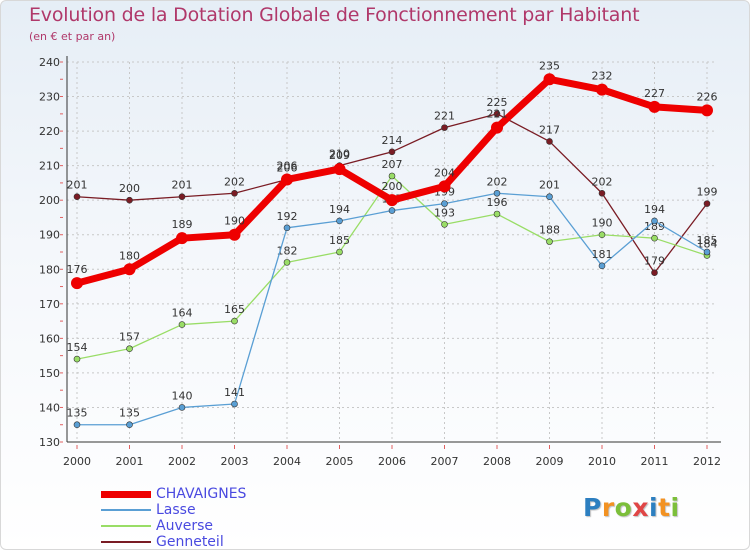  What do you see at coordinates (287, 216) in the screenshot?
I see `data-label-lasse: 192` at bounding box center [287, 216].